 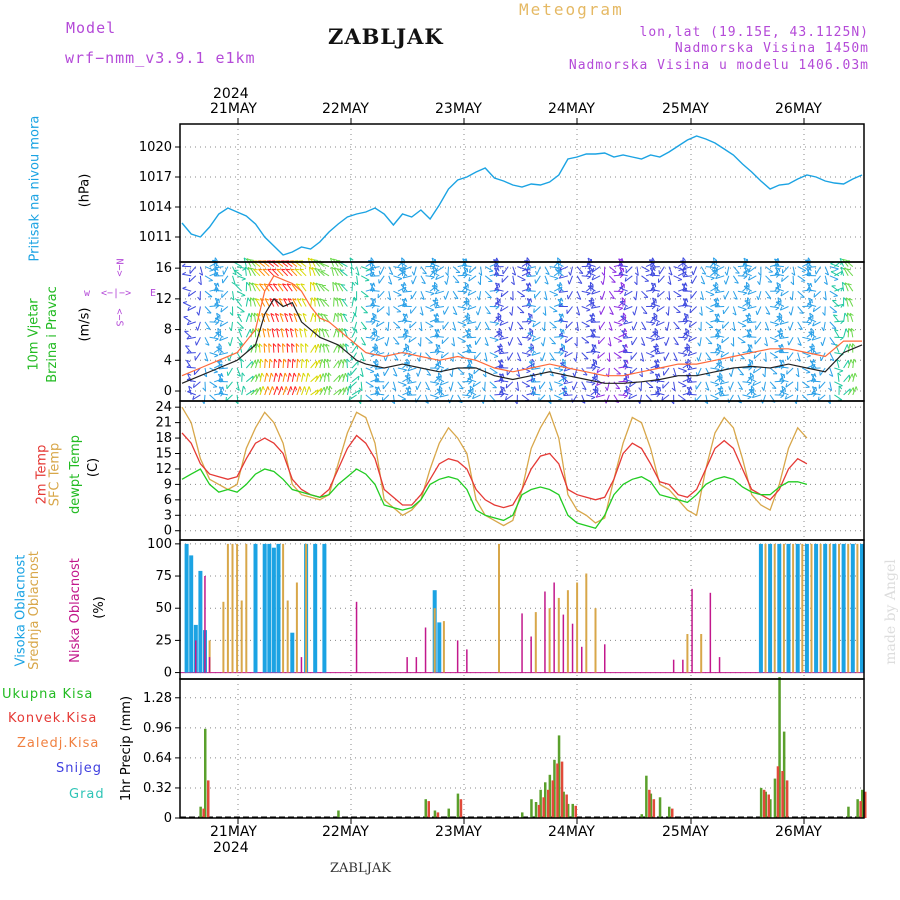 What do you see at coordinates (345, 109) in the screenshot?
I see `date-top-1: 22MAY` at bounding box center [345, 109].